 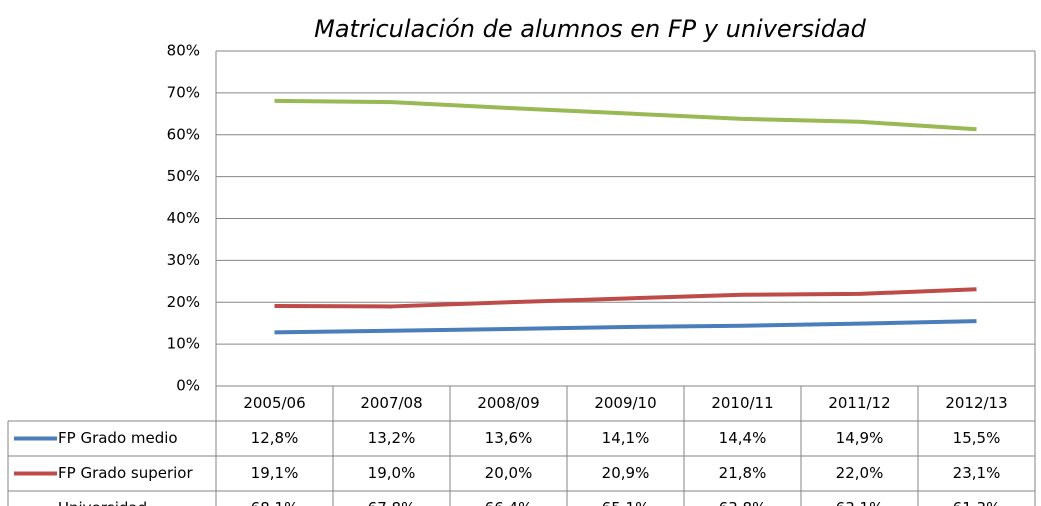 I want to click on x-tick-label: 2010/11, so click(x=742, y=403).